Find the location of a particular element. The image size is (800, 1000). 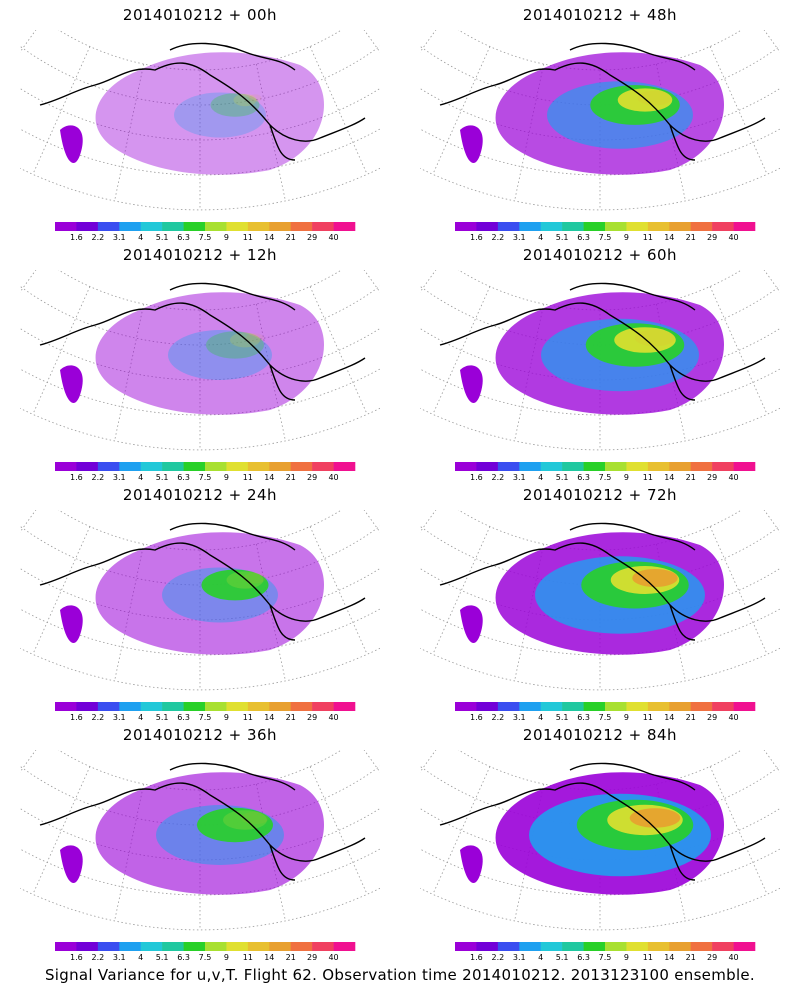

panel-title: 2014010212 + 00h is located at coordinates (200, 15).